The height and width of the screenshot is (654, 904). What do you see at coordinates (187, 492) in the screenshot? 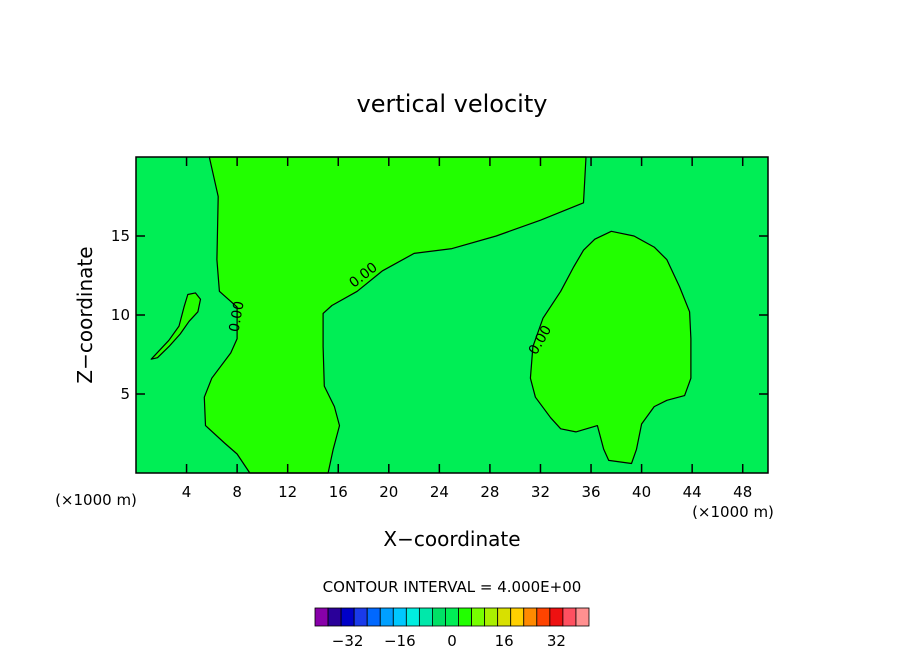
I see `x-tick-label: 4` at bounding box center [187, 492].